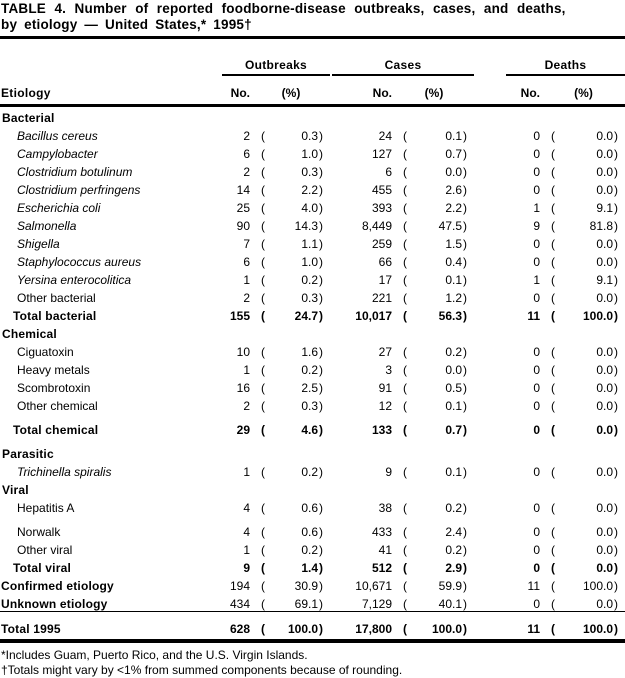 Image resolution: width=625 pixels, height=678 pixels. What do you see at coordinates (111, 627) in the screenshot?
I see `row-label: Total 1995` at bounding box center [111, 627].